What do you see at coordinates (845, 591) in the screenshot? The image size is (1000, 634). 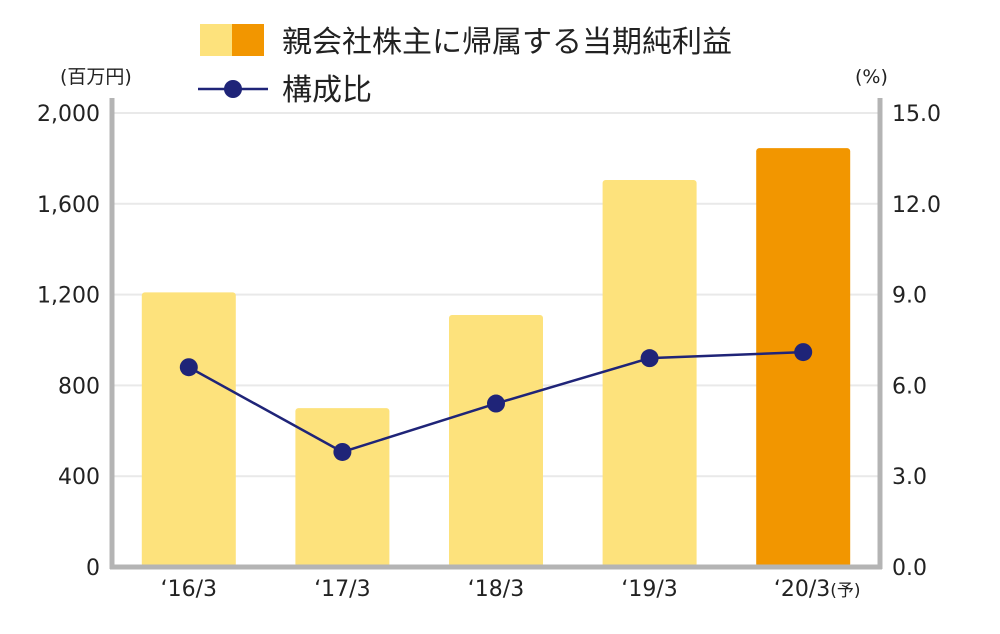 I see `forecast-suffix: (予)` at bounding box center [845, 591].